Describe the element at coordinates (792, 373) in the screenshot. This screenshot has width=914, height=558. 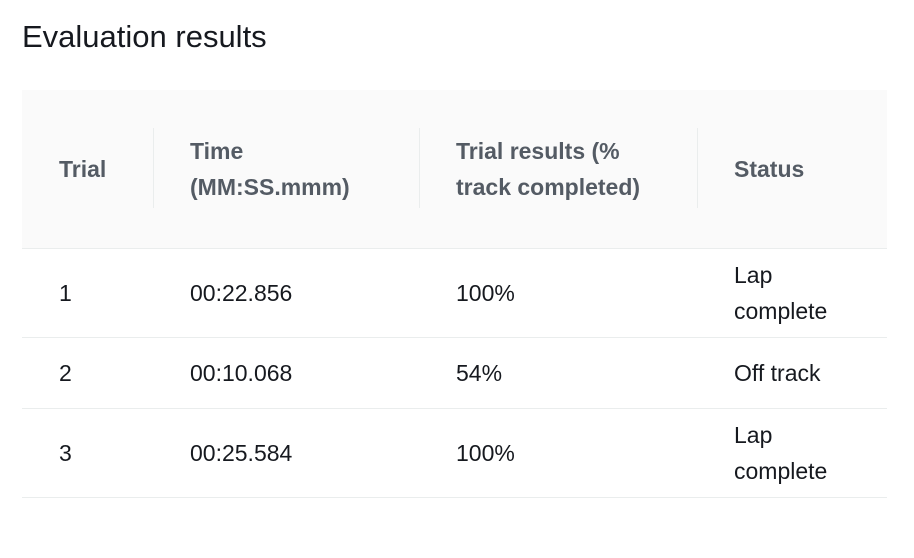
I see `cell-status: Off track` at that location.